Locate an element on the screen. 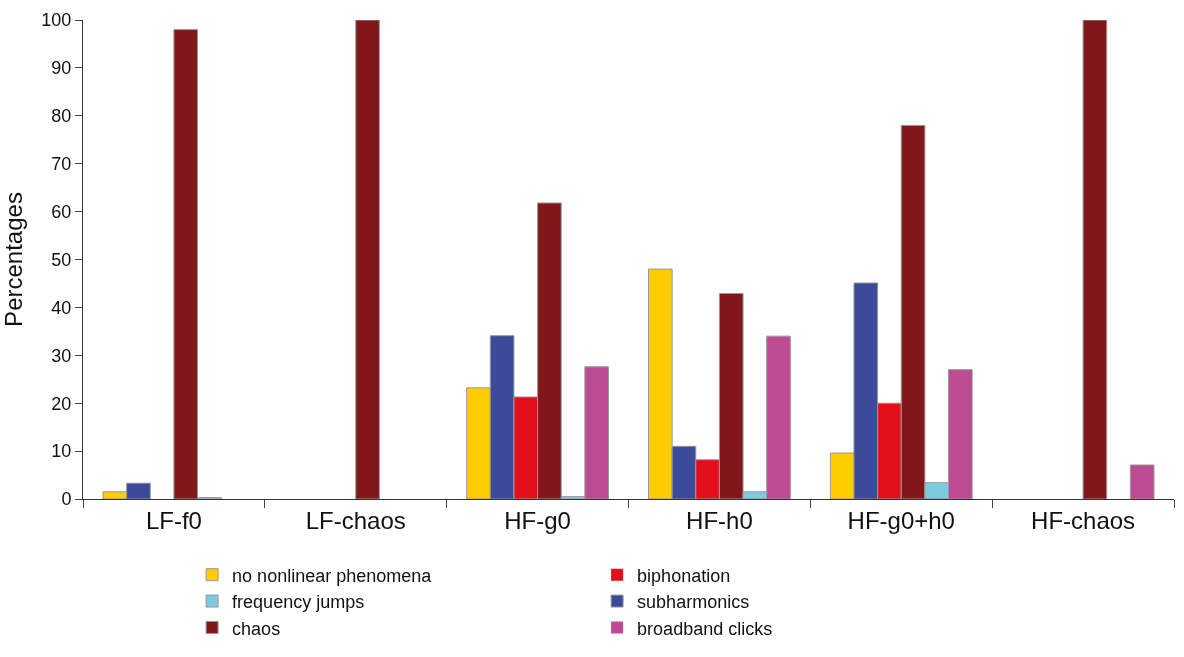 This screenshot has height=657, width=1184. y-tick-label: 80 is located at coordinates (61, 116).